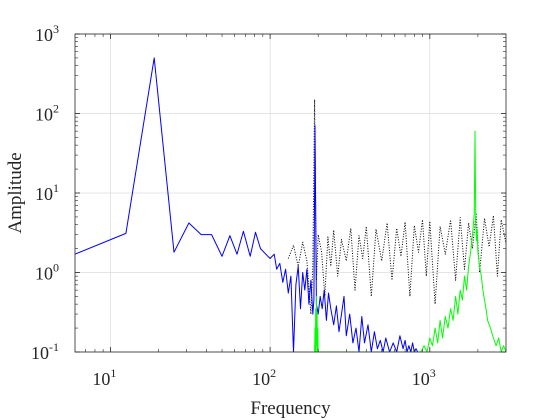  Describe the element at coordinates (424, 377) in the screenshot. I see `x-tick-label: 10³` at that location.